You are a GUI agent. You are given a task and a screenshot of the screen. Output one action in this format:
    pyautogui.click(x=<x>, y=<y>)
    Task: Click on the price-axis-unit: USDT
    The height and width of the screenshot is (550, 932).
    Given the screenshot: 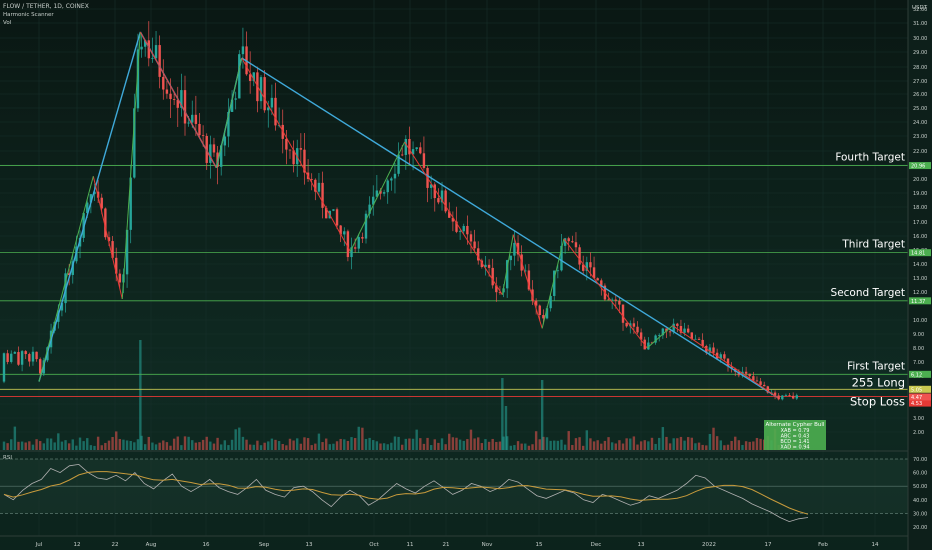 What is the action you would take?
    pyautogui.click(x=920, y=8)
    